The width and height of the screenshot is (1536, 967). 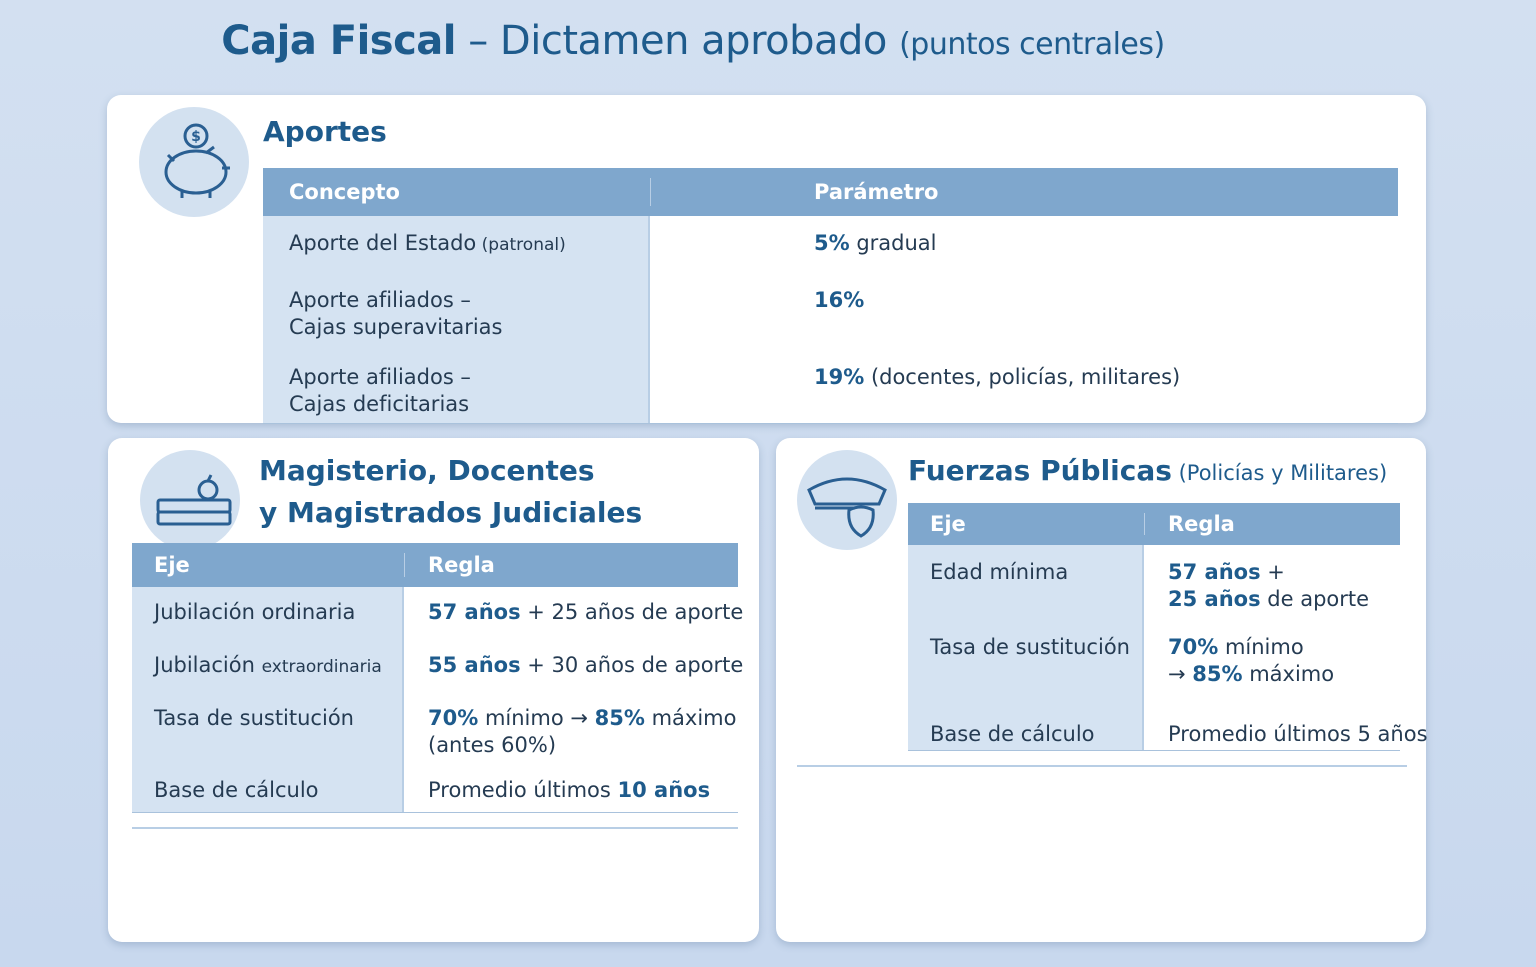 What do you see at coordinates (1279, 473) in the screenshot?
I see `text-segment: (Policías y Militares)` at bounding box center [1279, 473].